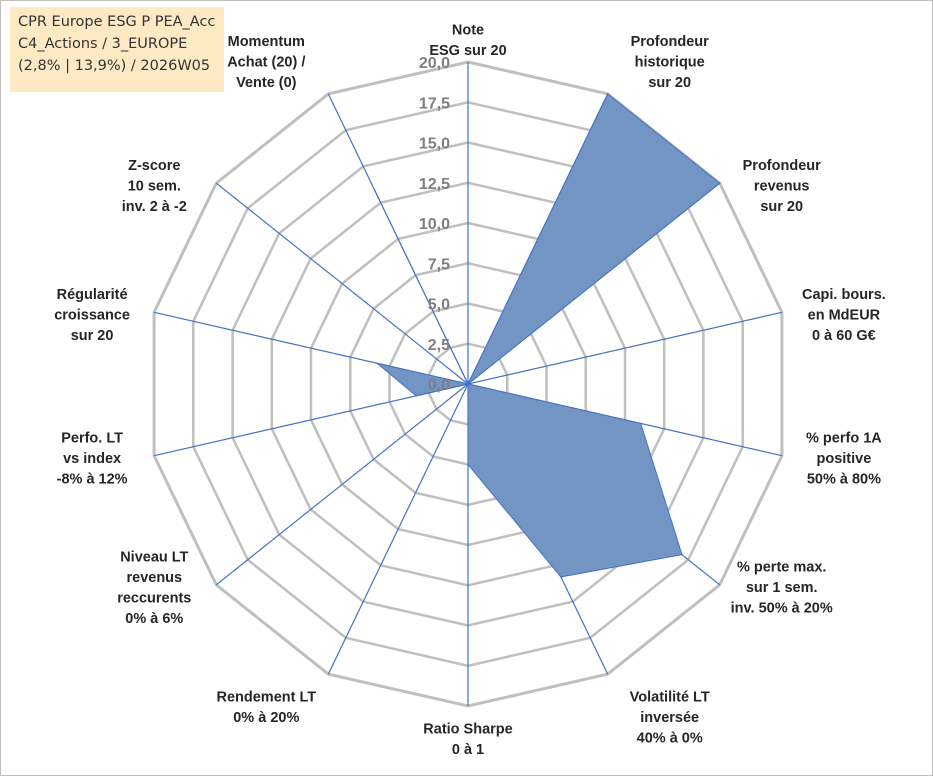 This screenshot has width=933, height=776. I want to click on axis-label: Profondeur historique sur 20, so click(670, 62).